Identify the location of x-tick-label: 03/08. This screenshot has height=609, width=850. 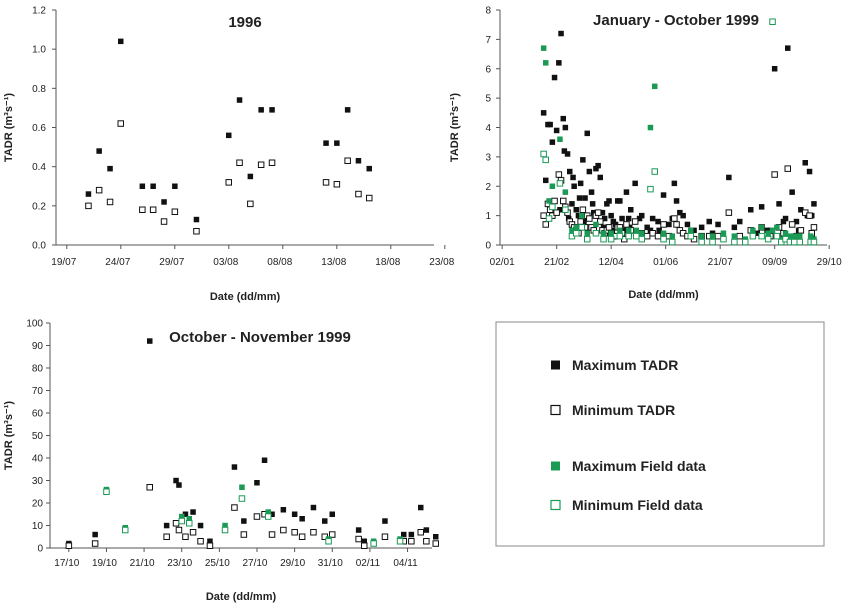
(225, 262).